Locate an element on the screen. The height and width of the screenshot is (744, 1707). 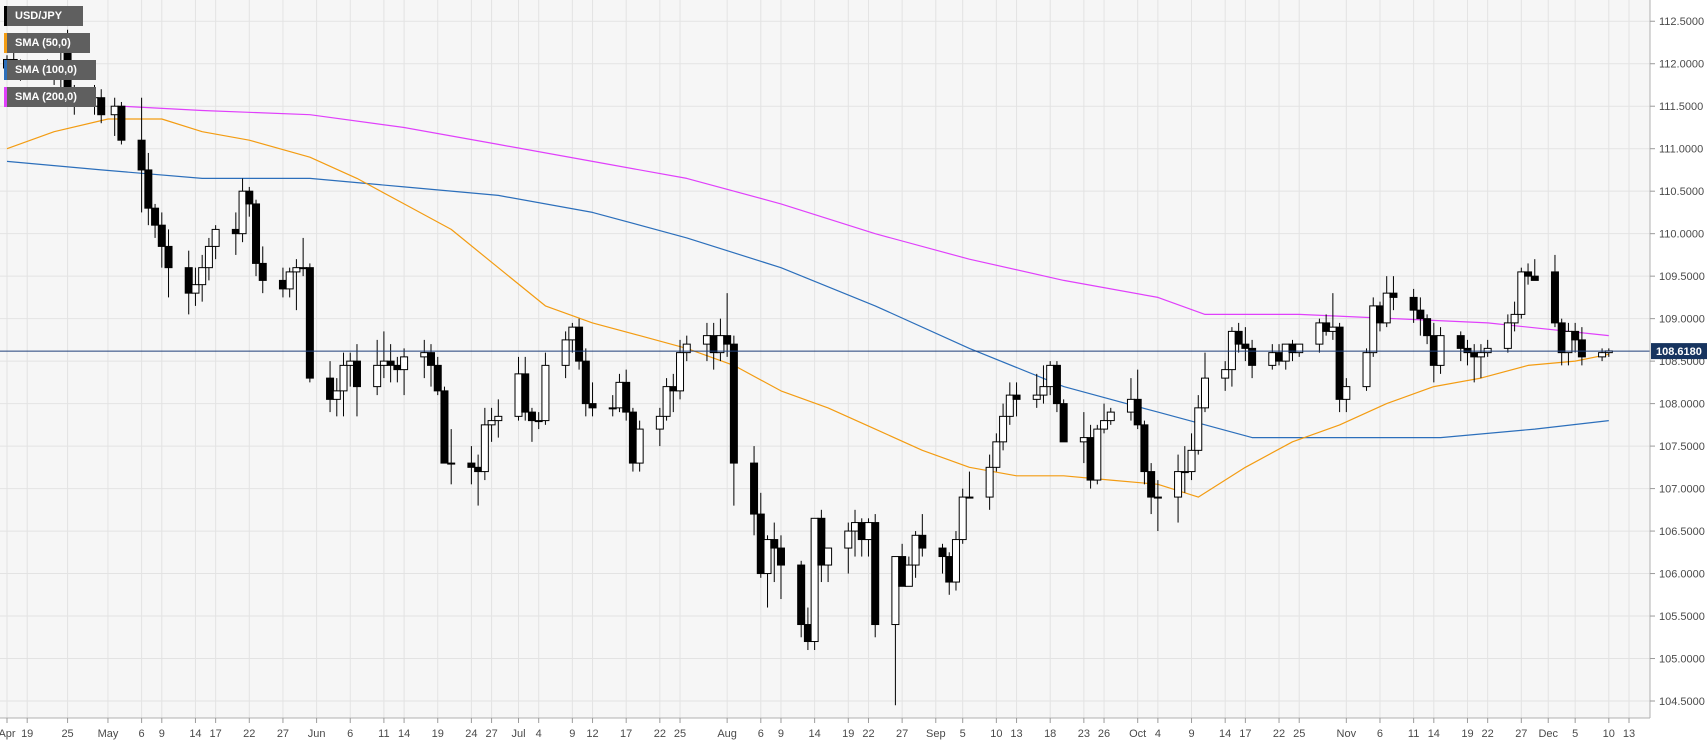
x-tick-label: 19 is located at coordinates (438, 734).